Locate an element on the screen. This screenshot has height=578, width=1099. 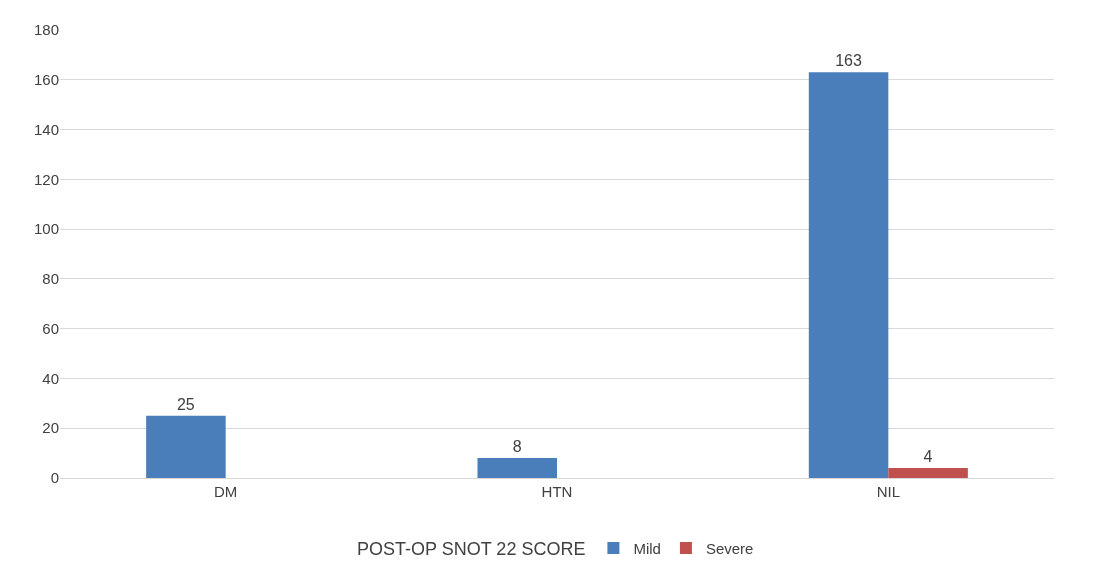
legend-label: Mild is located at coordinates (647, 548).